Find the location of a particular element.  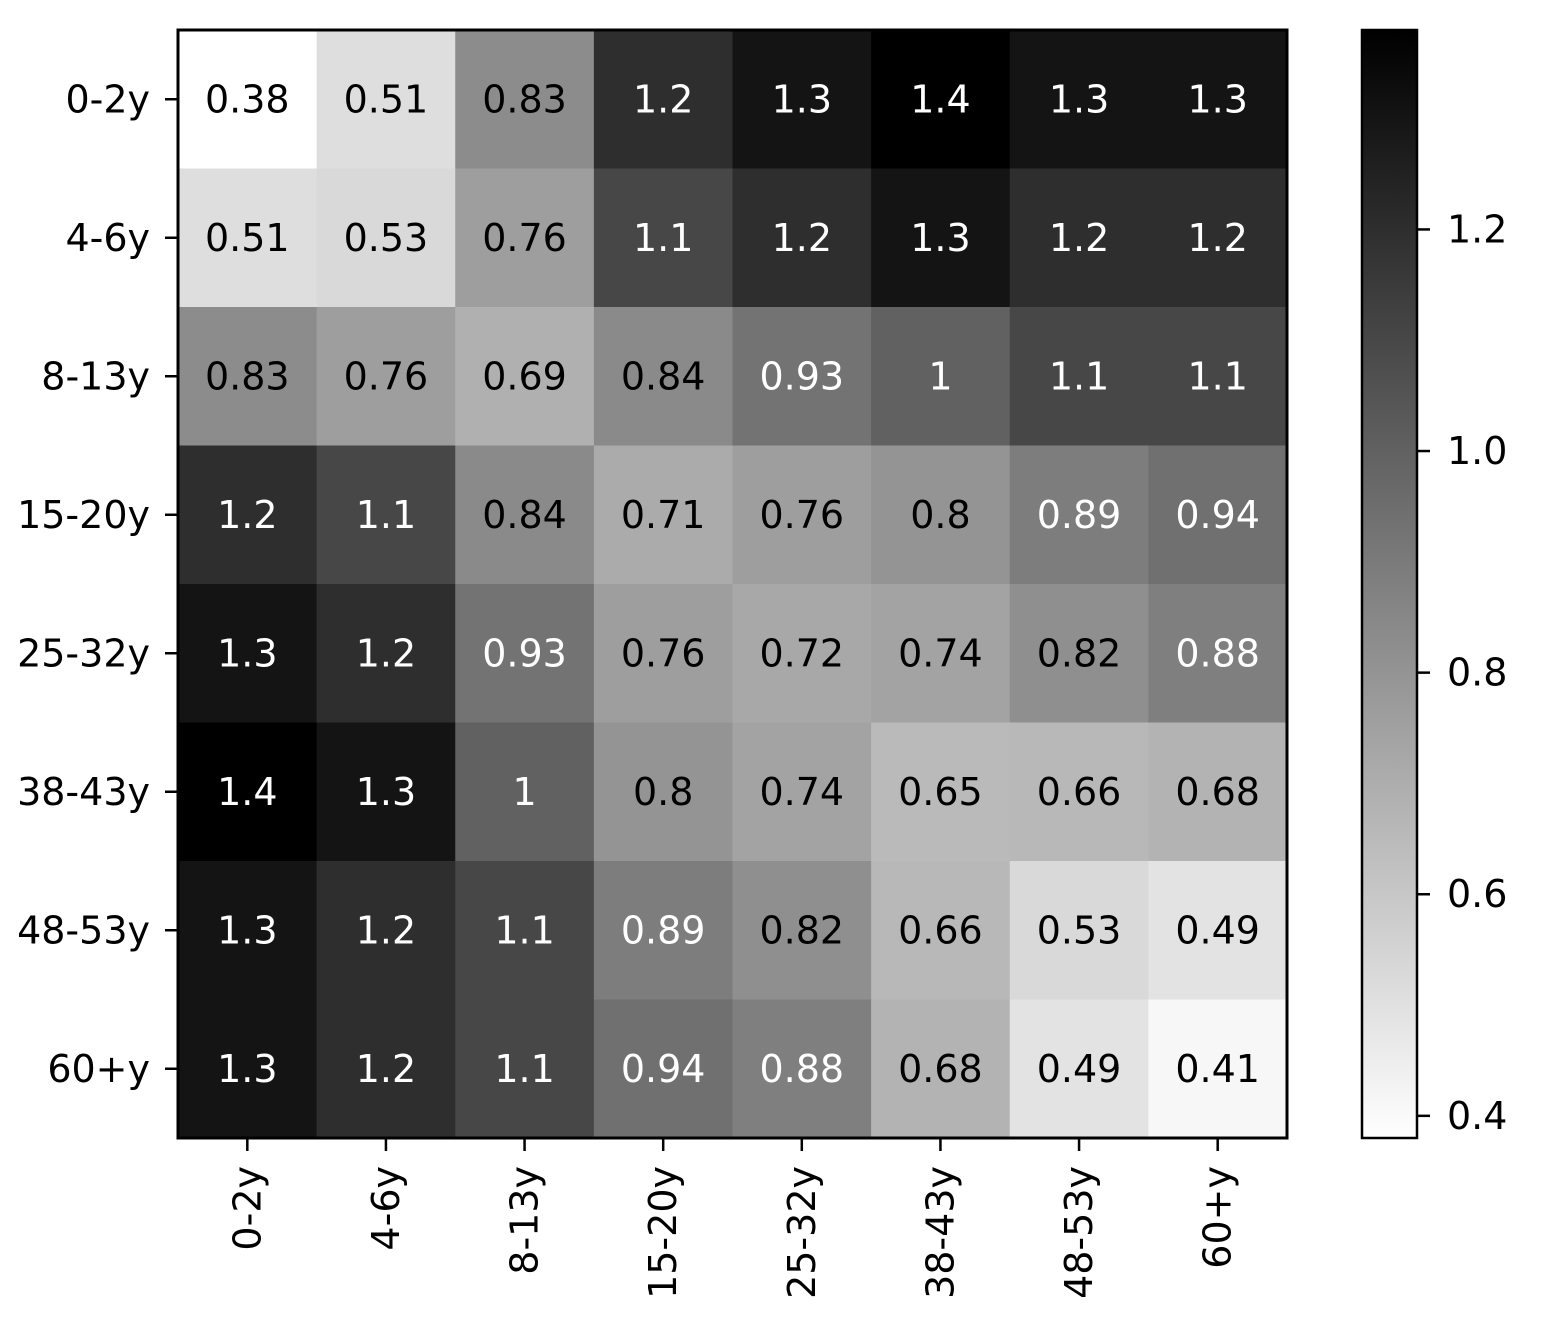

cell-value-label: 0.53 is located at coordinates (386, 238).